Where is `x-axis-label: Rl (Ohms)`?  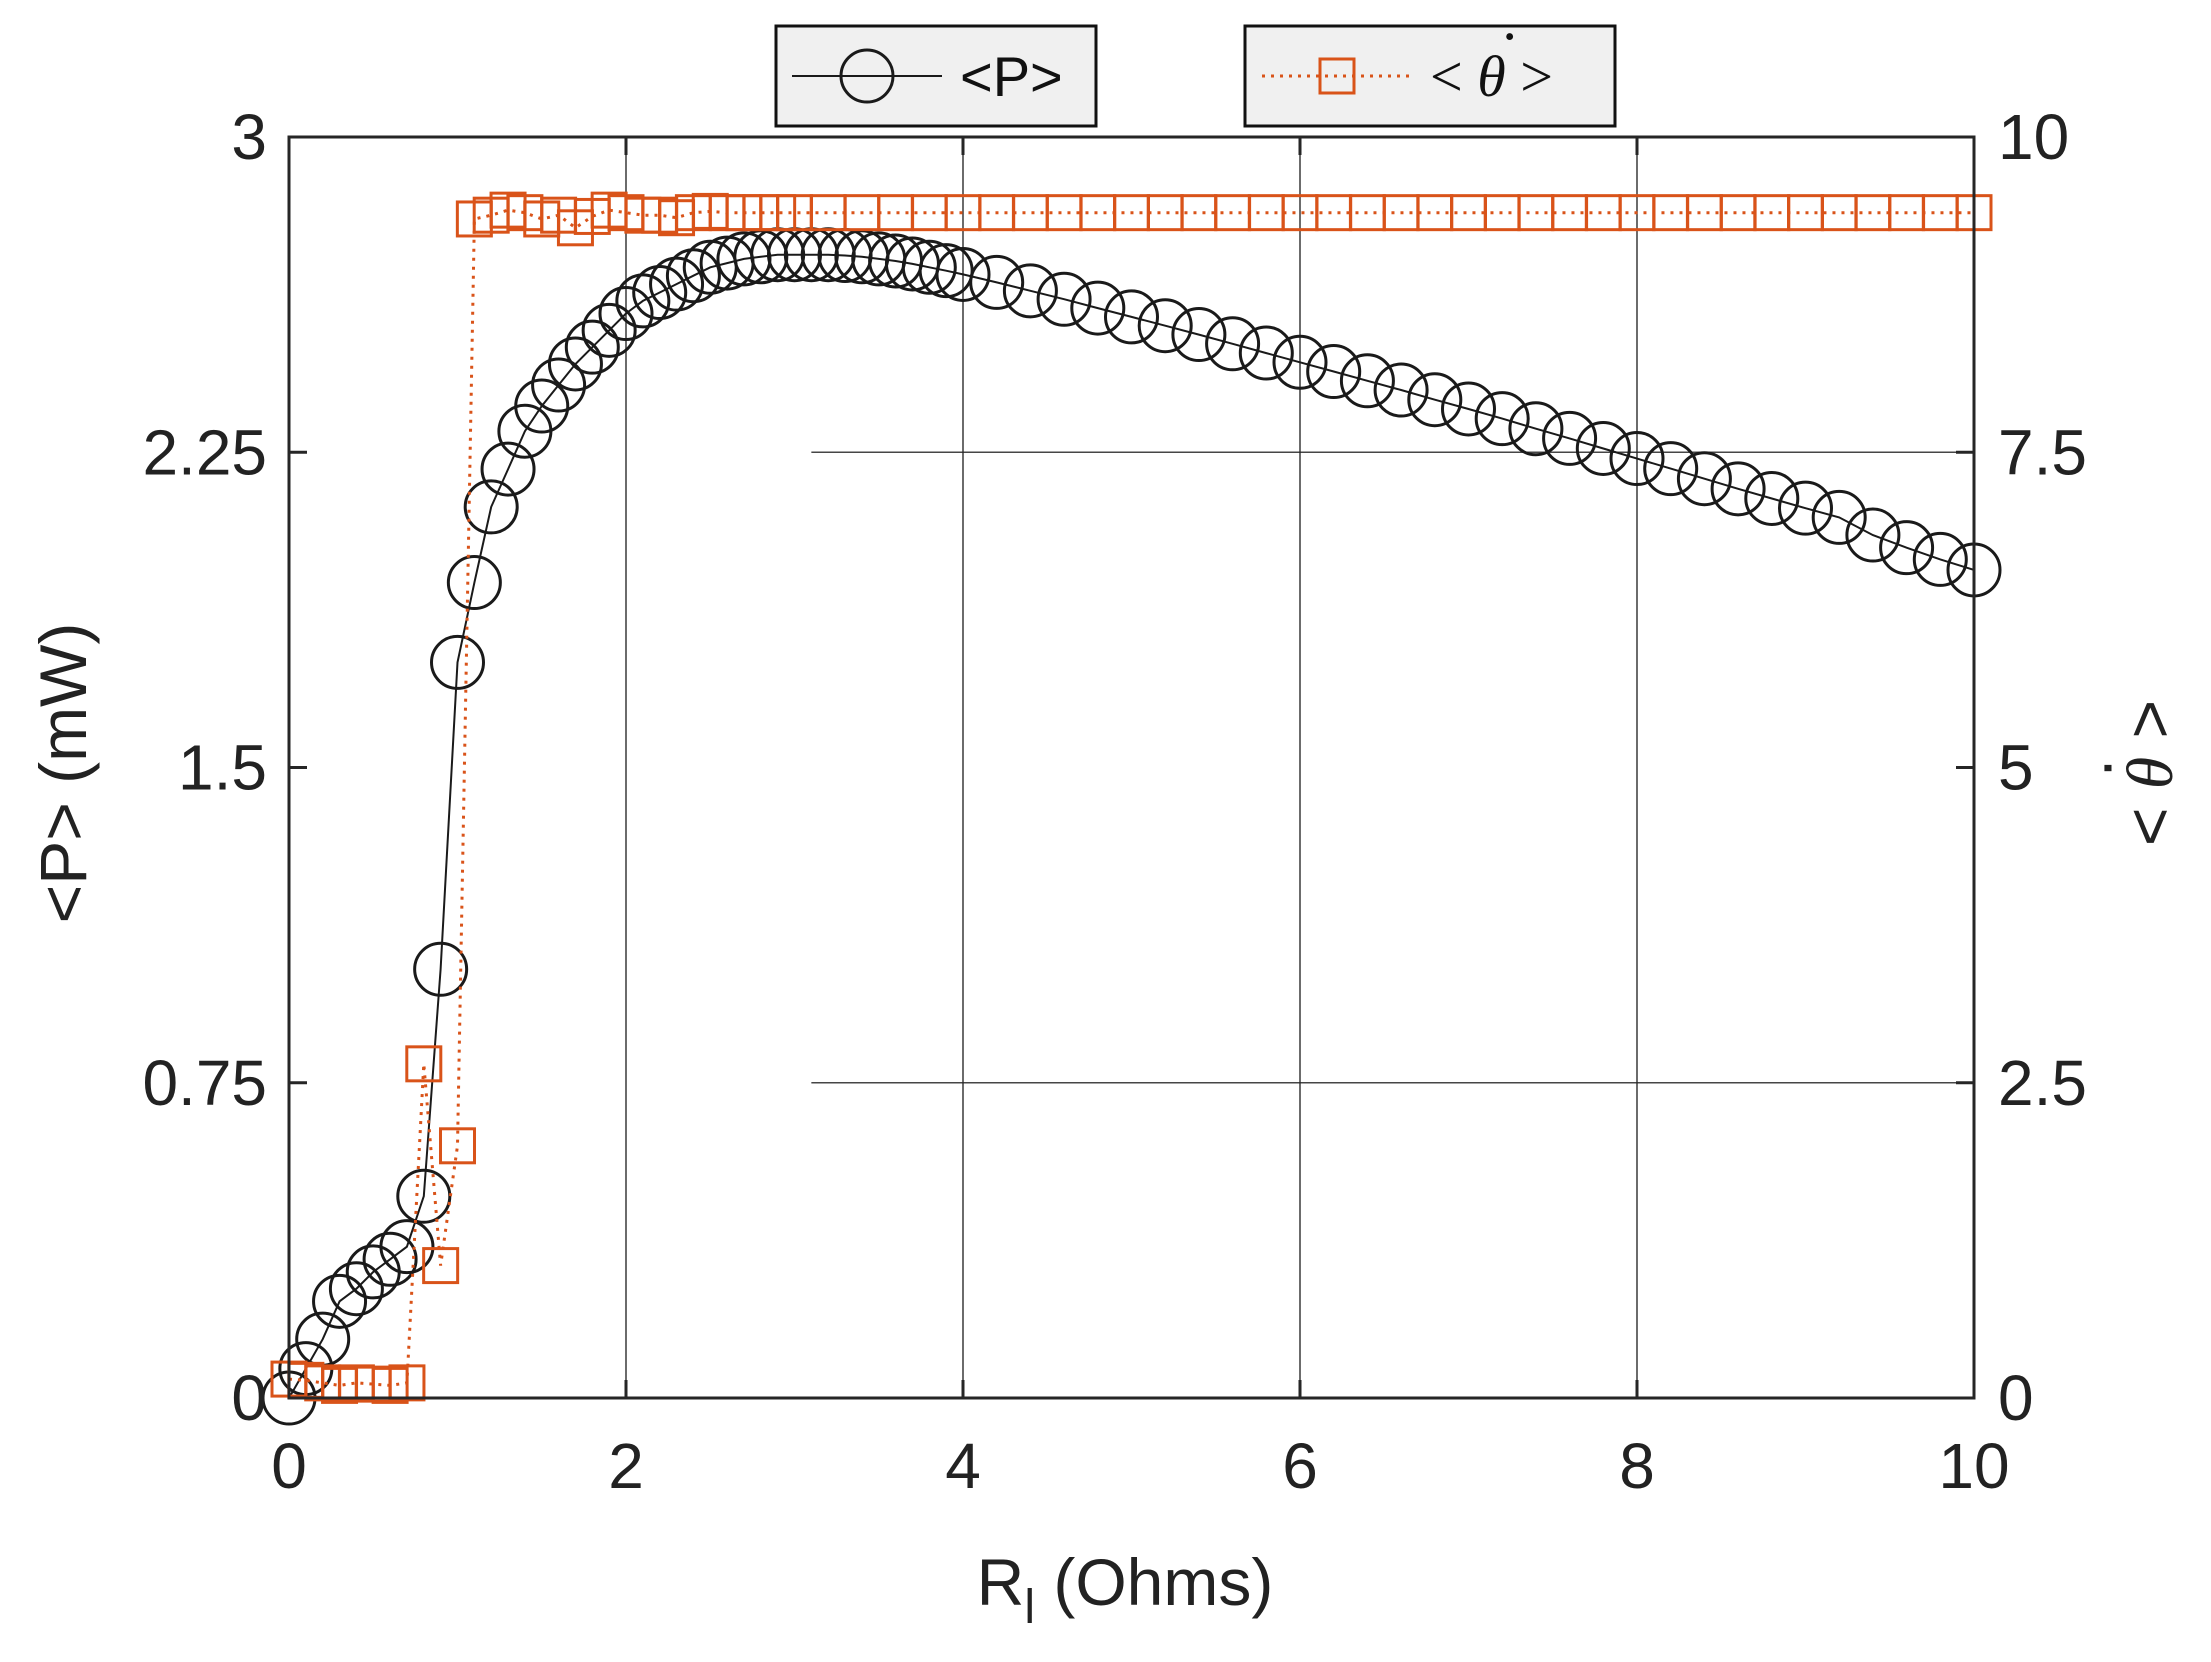
x-axis-label: Rl (Ohms) is located at coordinates (1125, 1589).